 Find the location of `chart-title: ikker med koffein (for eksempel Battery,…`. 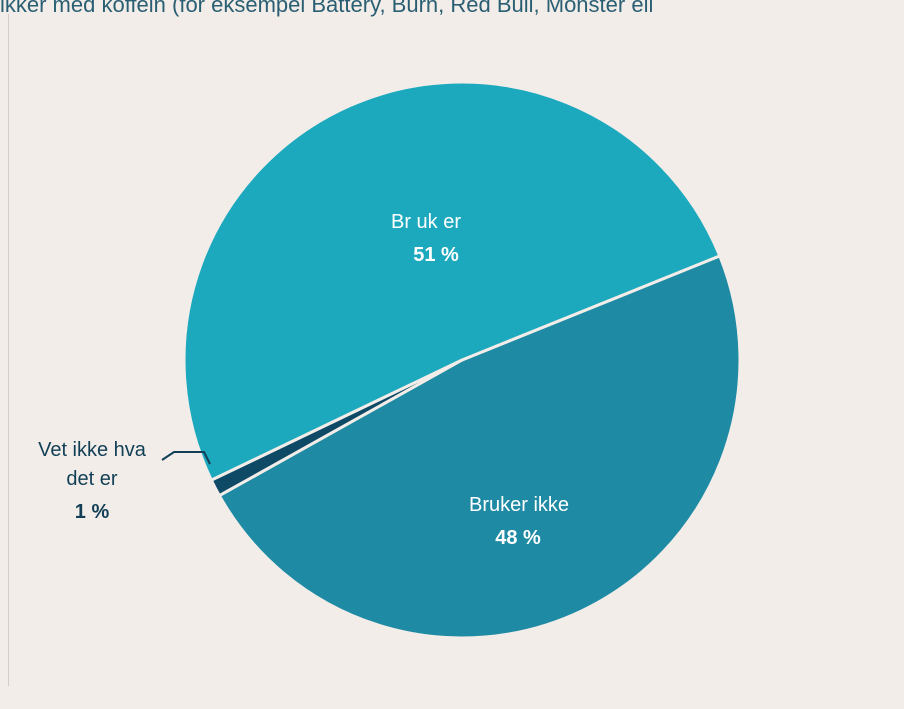

chart-title: ikker med koffein (for eksempel Battery,… is located at coordinates (327, 8).